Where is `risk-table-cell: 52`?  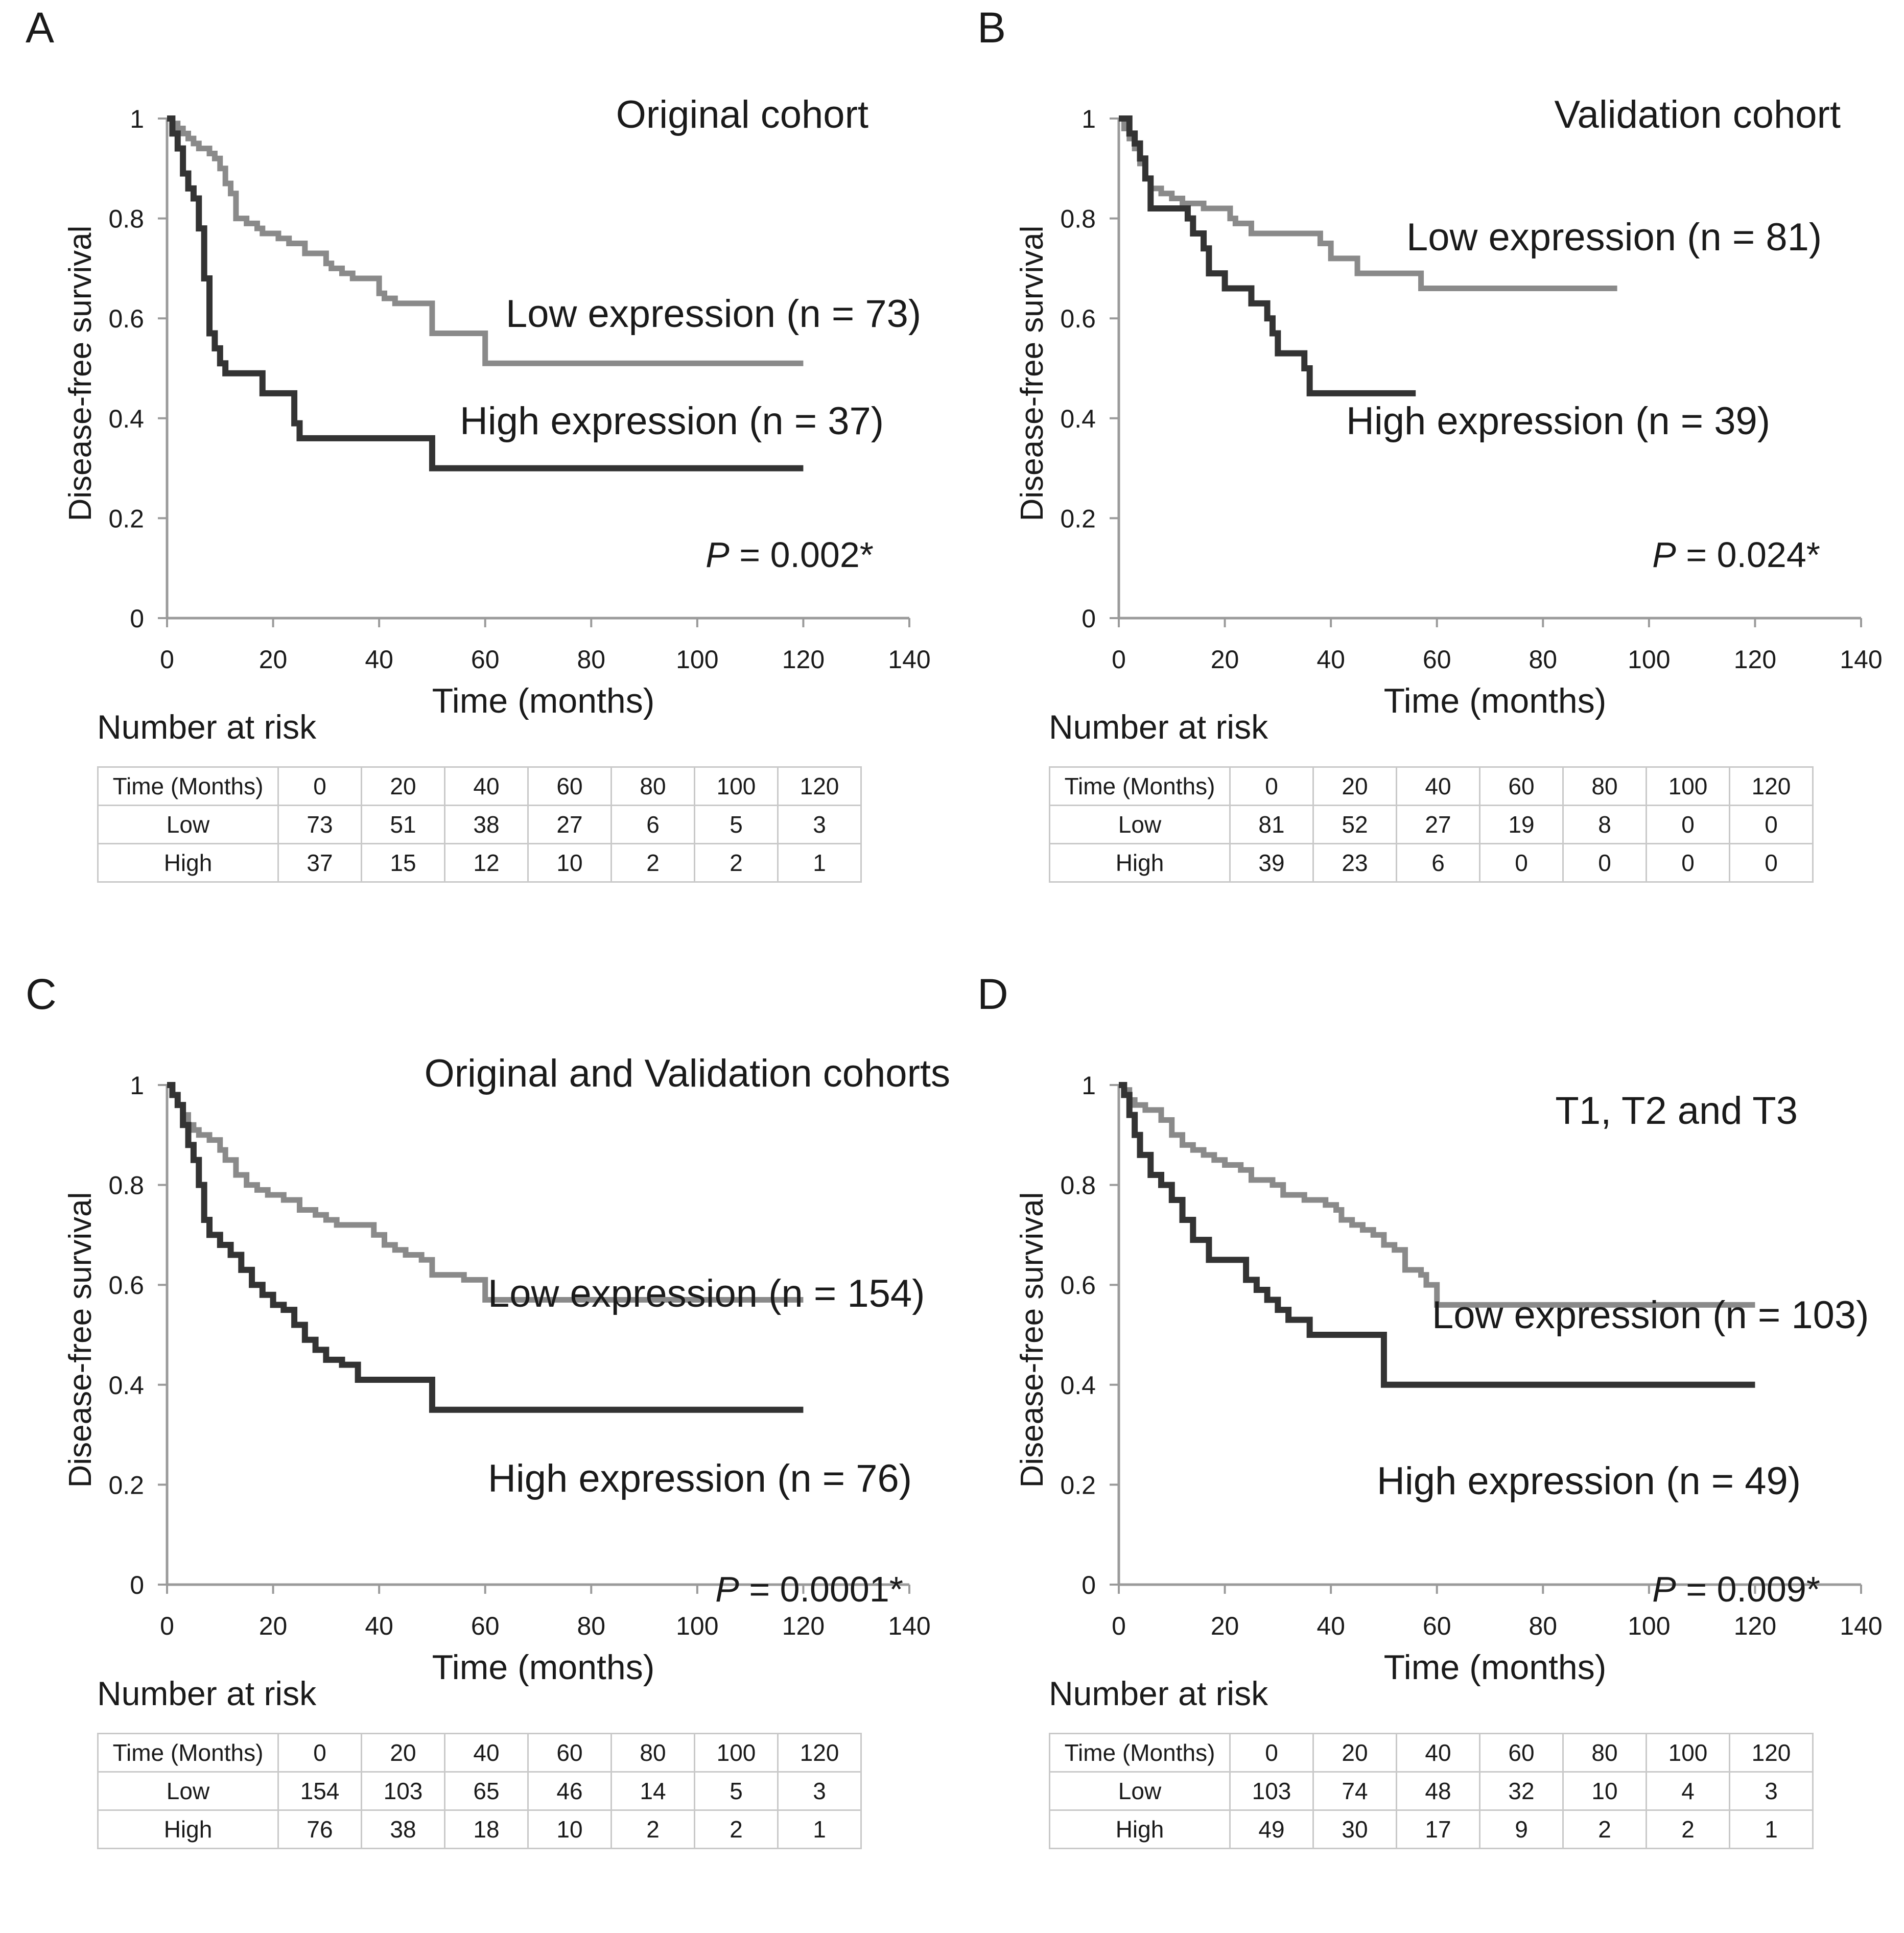
risk-table-cell: 52 is located at coordinates (1354, 824).